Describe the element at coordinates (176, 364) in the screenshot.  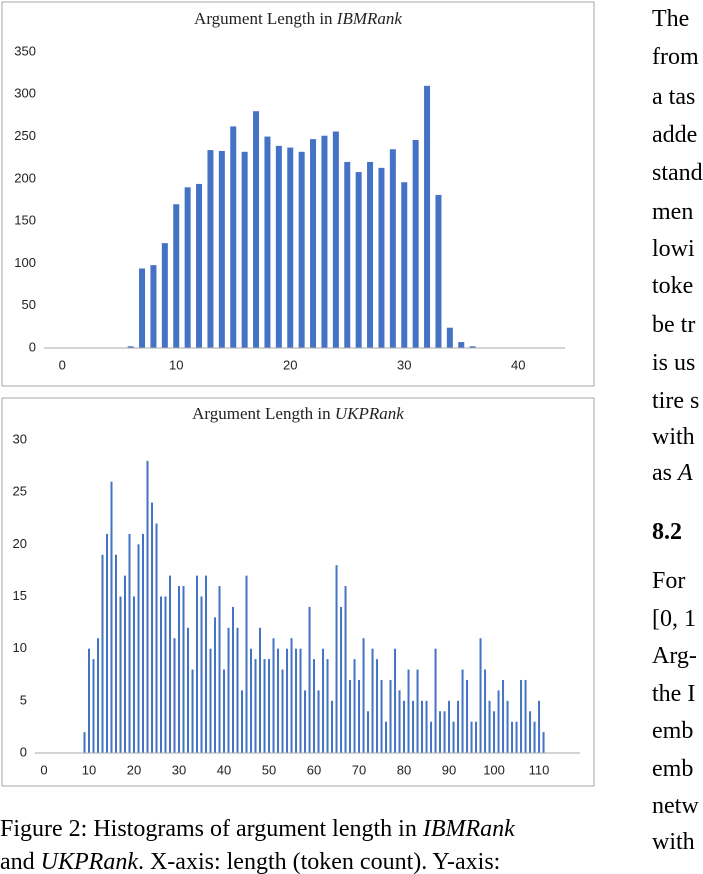
I see `x-tick-label: 10` at that location.